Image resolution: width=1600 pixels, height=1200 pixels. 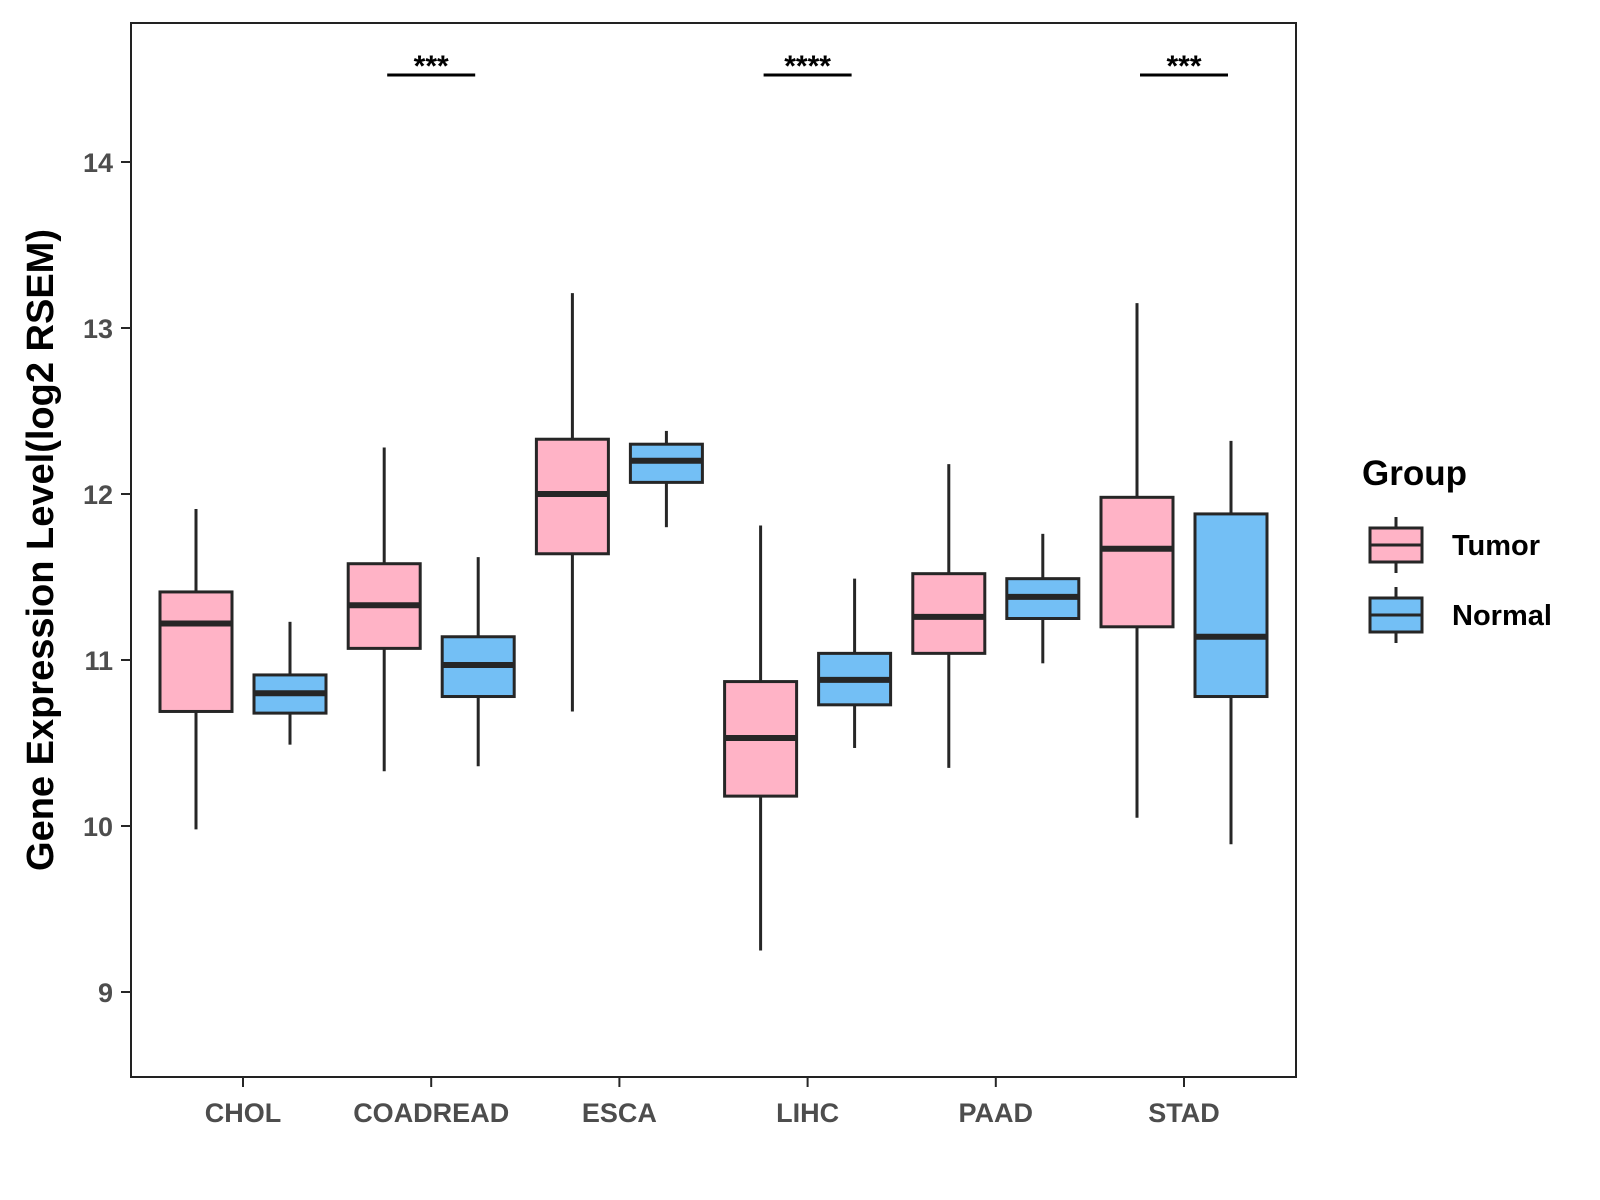 I want to click on box-normal-paad, so click(x=1043, y=598).